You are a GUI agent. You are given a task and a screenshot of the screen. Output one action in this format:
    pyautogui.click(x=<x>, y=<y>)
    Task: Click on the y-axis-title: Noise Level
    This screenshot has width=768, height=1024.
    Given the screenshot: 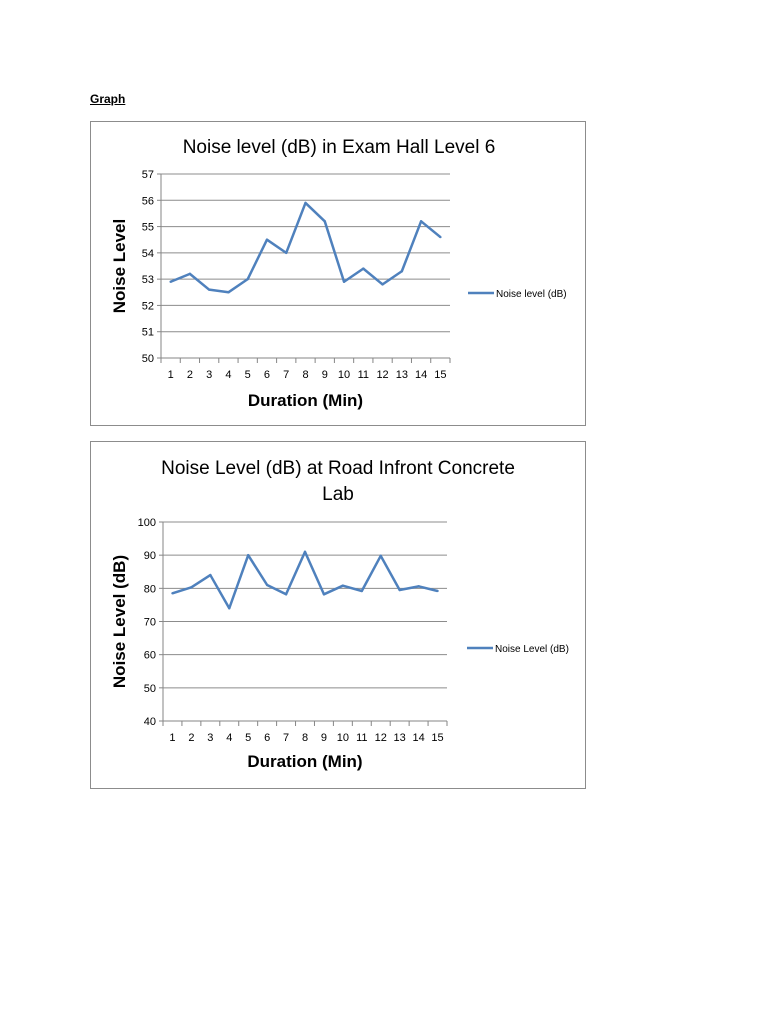 What is the action you would take?
    pyautogui.click(x=119, y=266)
    